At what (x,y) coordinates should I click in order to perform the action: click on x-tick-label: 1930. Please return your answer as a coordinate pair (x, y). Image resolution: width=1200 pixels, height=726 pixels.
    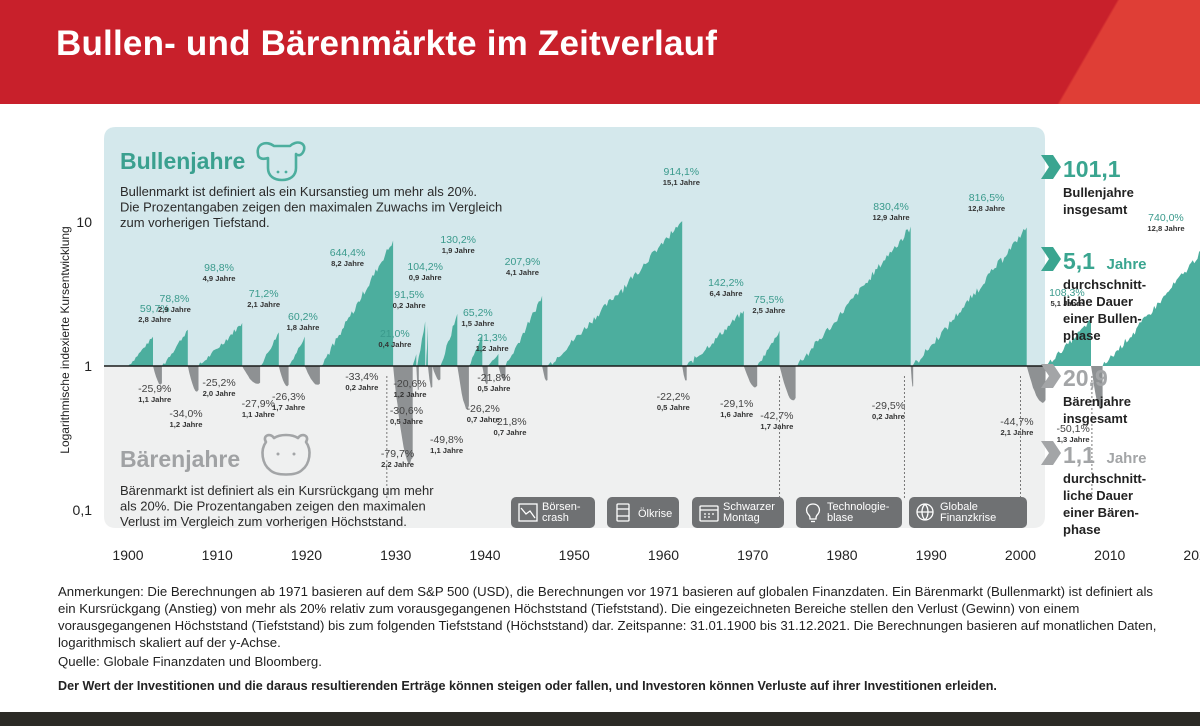
    Looking at the image, I should click on (395, 555).